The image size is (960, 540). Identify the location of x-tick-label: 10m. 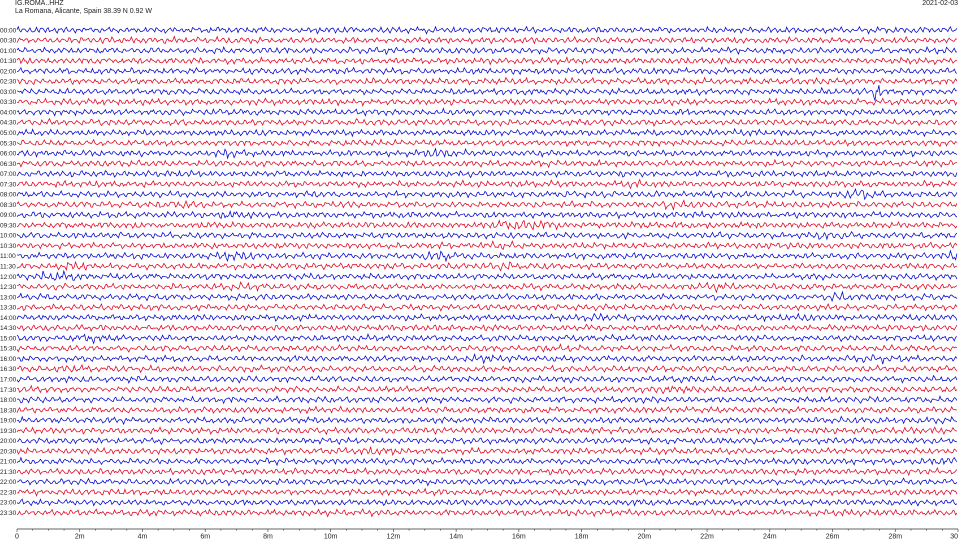
(331, 537).